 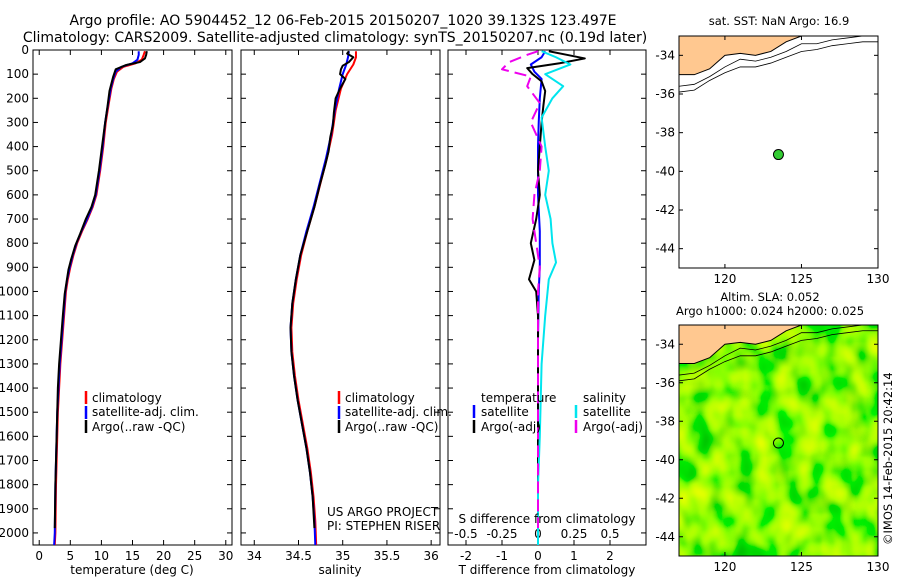 I want to click on sst-map, so click(x=778, y=152).